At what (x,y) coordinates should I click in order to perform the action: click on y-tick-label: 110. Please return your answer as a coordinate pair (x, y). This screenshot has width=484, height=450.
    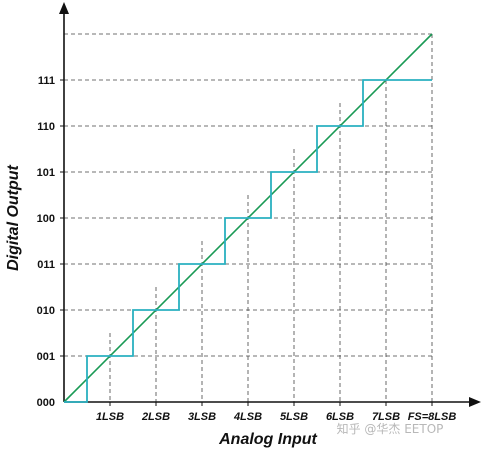
    Looking at the image, I should click on (46, 127).